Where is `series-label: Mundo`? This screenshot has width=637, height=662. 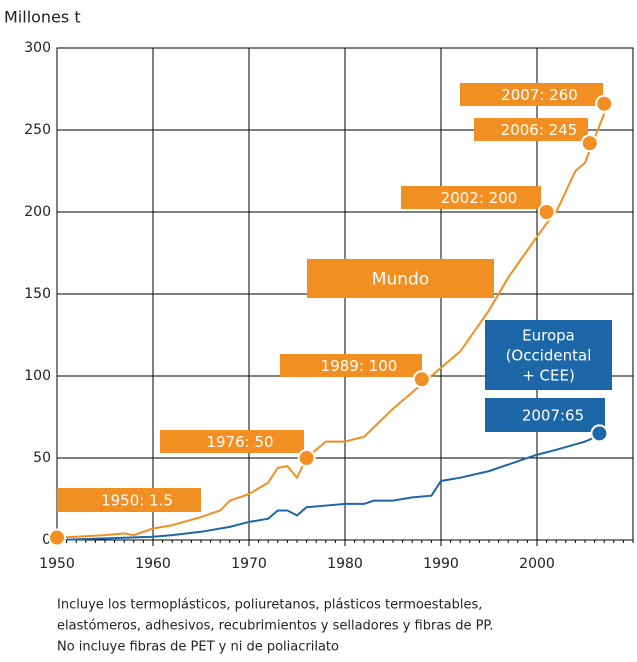
series-label: Mundo is located at coordinates (400, 278).